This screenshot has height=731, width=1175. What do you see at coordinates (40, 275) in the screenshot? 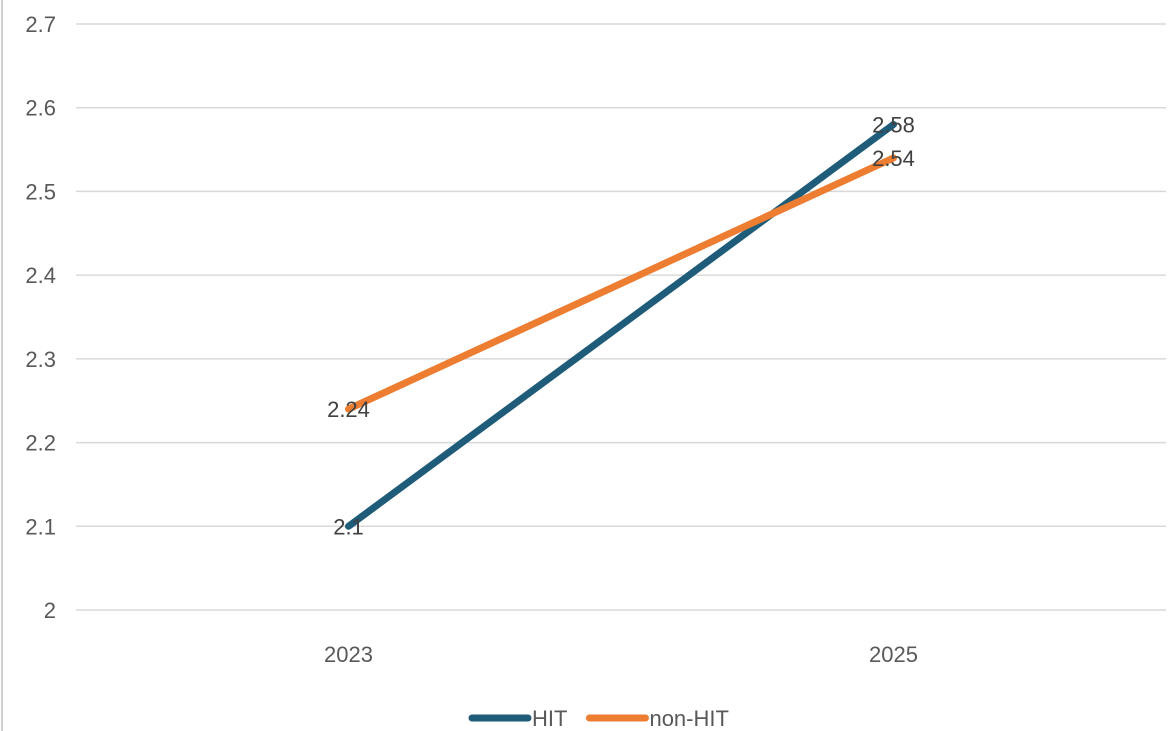
I see `y-tick-label: 2.4` at bounding box center [40, 275].